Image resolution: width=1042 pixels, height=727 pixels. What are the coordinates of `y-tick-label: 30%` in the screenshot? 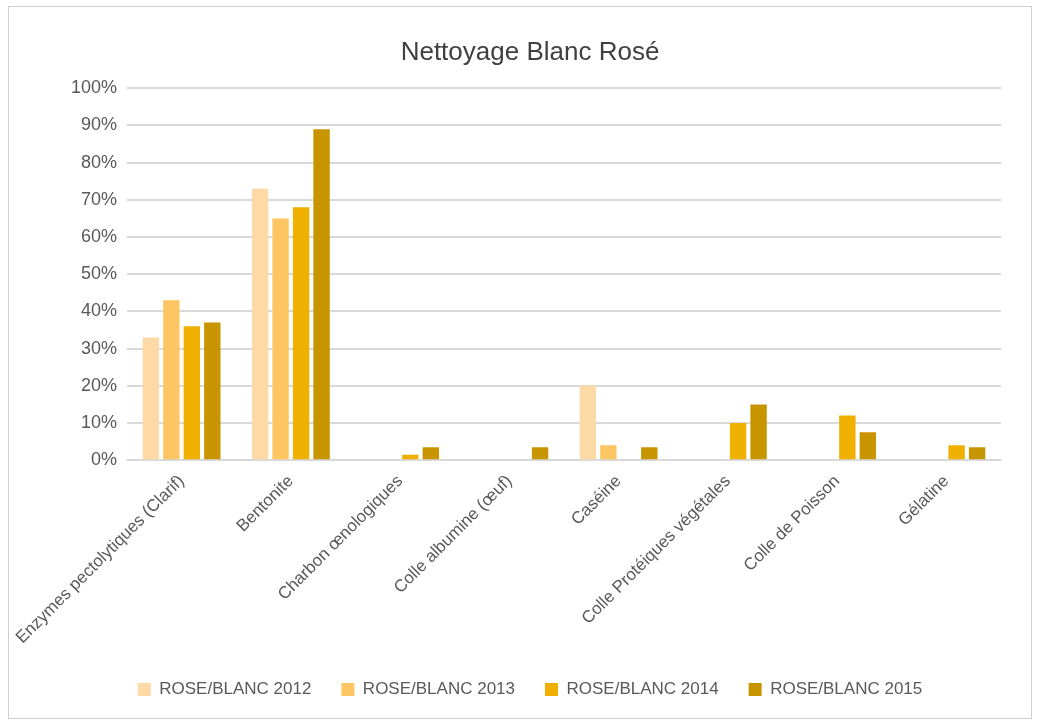 It's located at (98, 347).